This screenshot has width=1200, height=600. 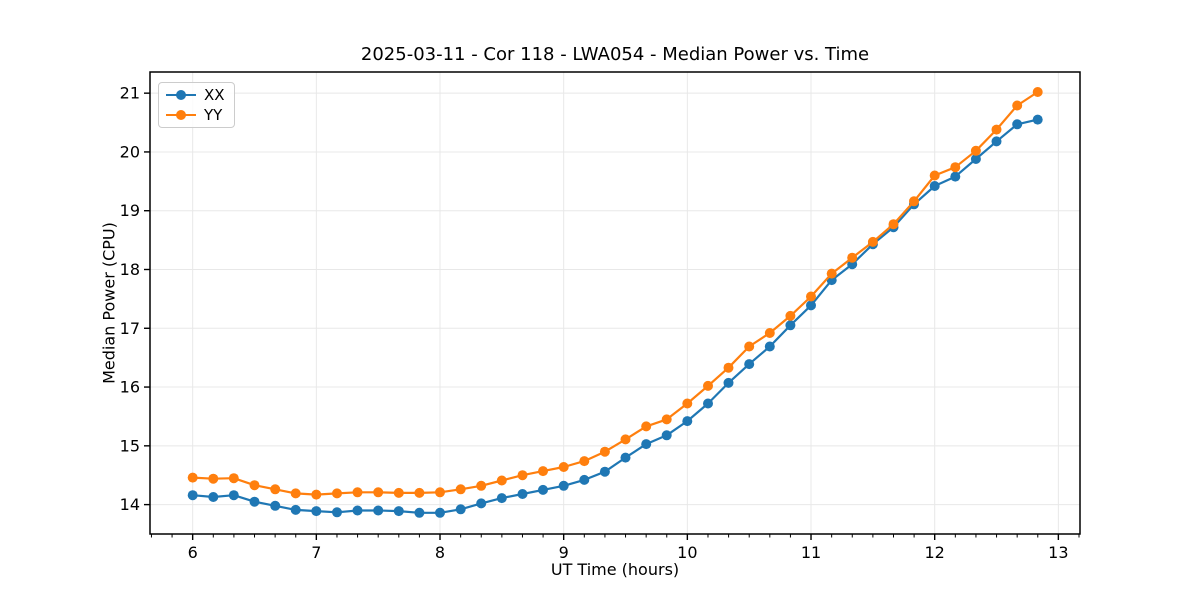 What do you see at coordinates (130, 328) in the screenshot?
I see `y-tick-label: 17` at bounding box center [130, 328].